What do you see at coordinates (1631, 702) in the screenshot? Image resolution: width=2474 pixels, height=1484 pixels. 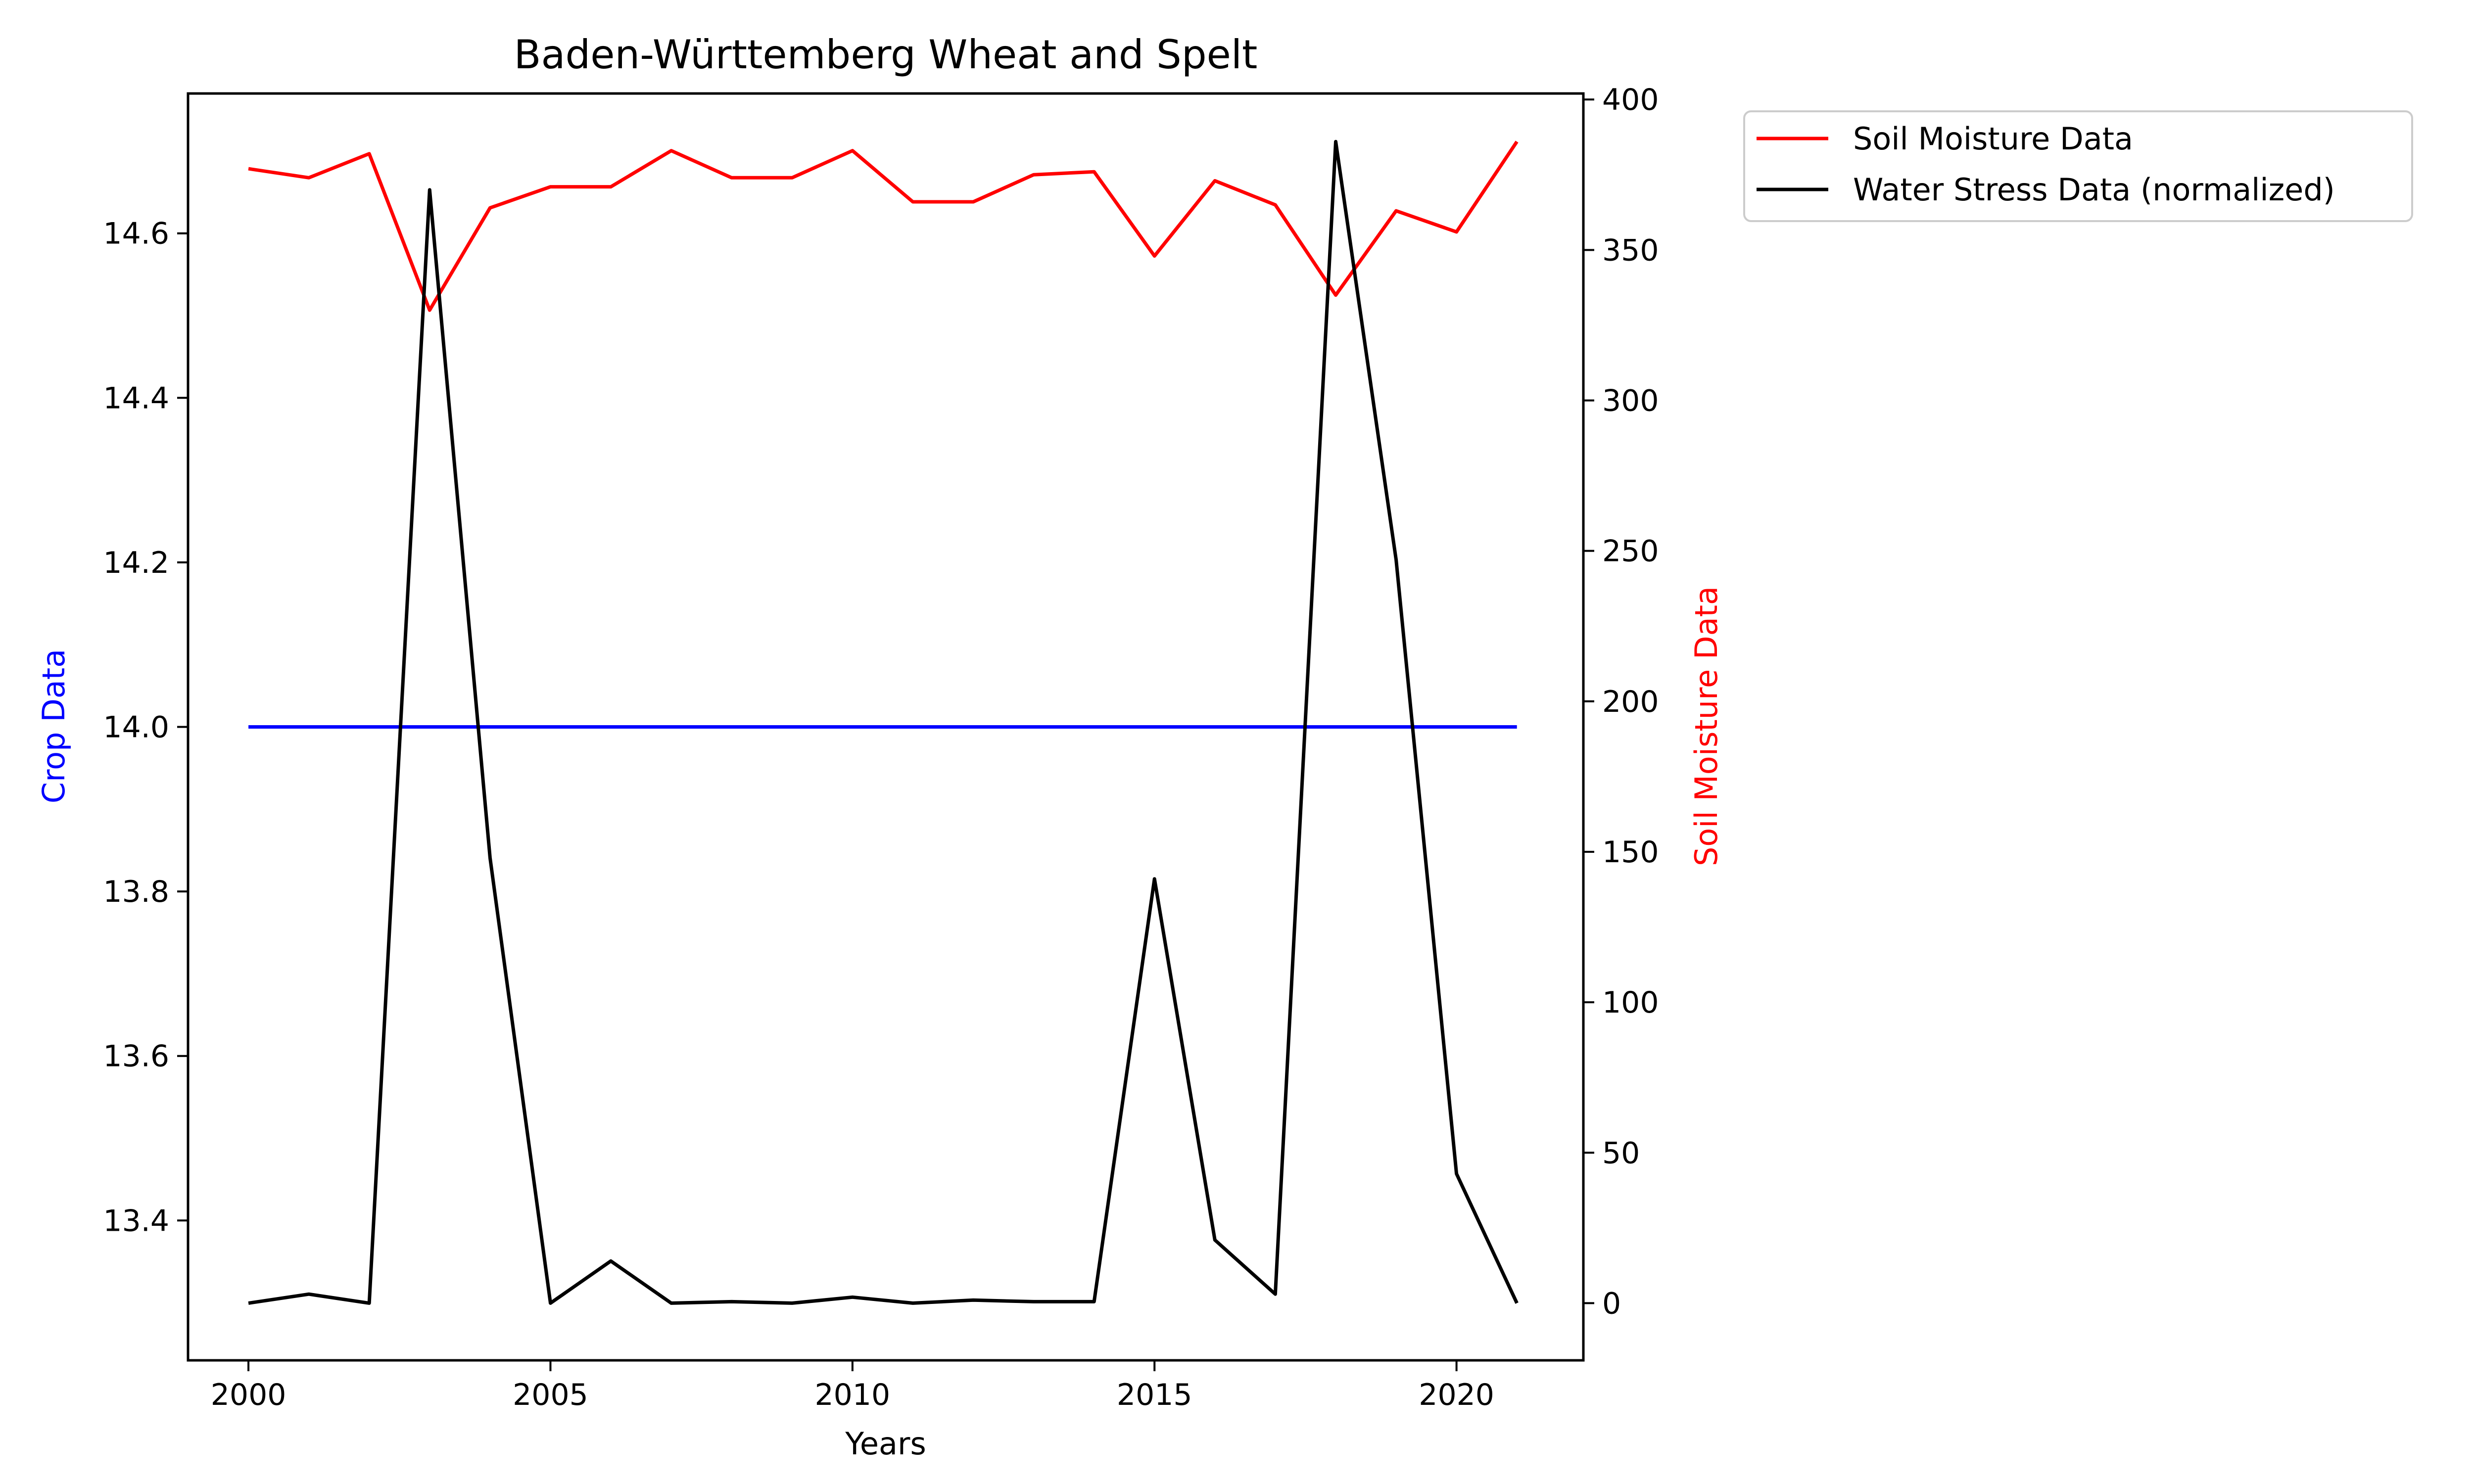 I see `y-right-tick-label: 200` at bounding box center [1631, 702].